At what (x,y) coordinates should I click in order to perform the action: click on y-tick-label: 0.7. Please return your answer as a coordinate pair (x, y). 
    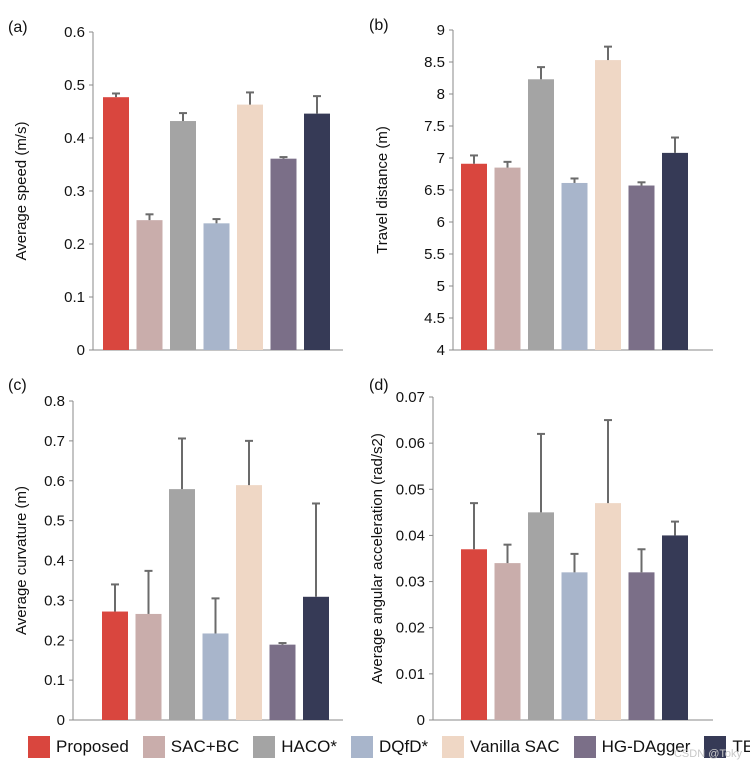
    Looking at the image, I should click on (54, 441).